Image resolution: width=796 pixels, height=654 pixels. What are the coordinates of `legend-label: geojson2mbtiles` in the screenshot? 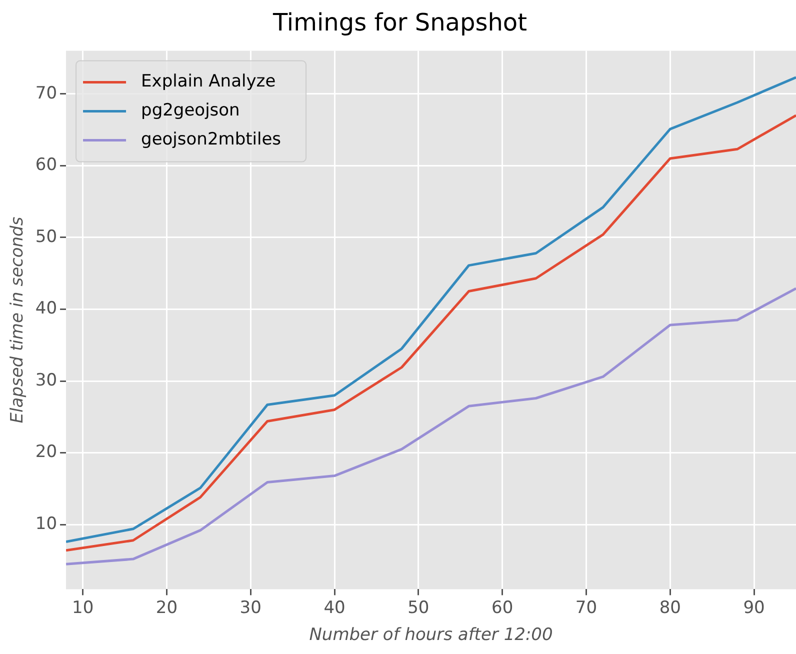 It's located at (211, 140).